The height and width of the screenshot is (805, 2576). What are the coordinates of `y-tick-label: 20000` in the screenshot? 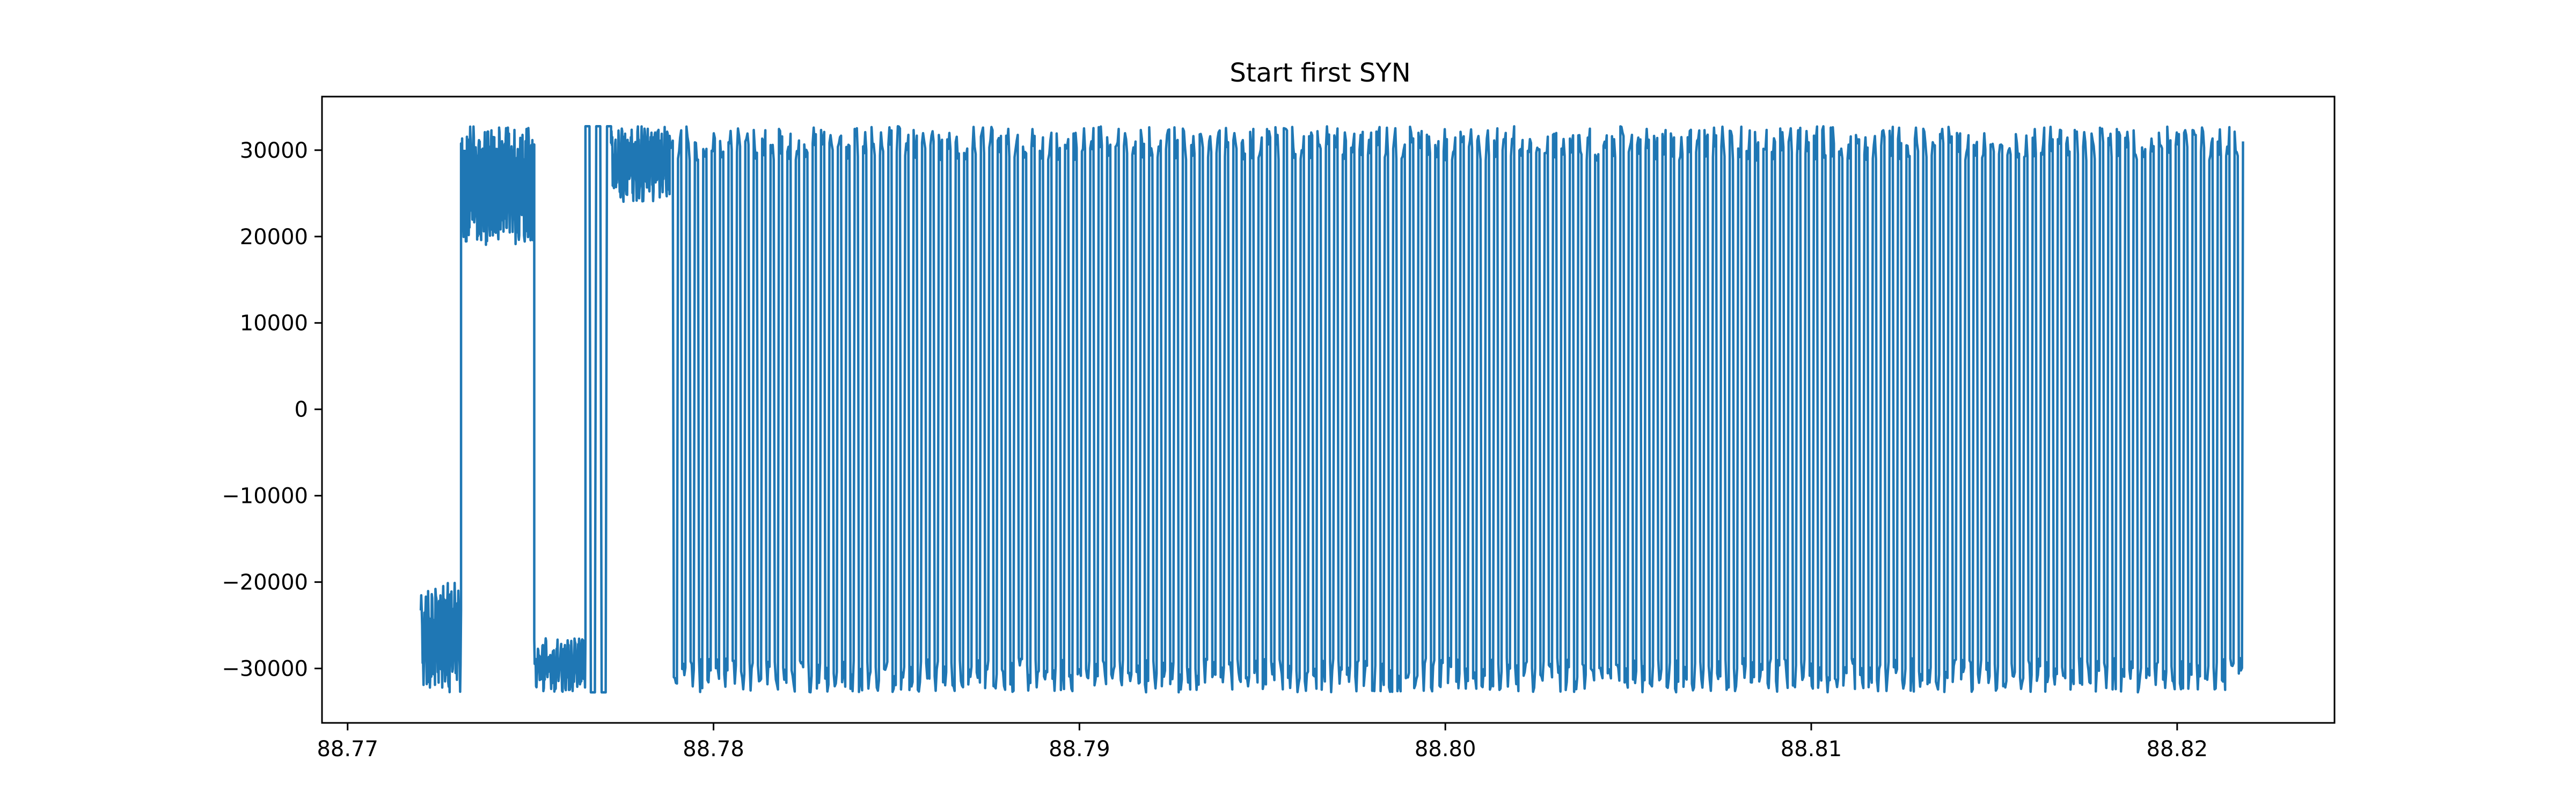 It's located at (274, 237).